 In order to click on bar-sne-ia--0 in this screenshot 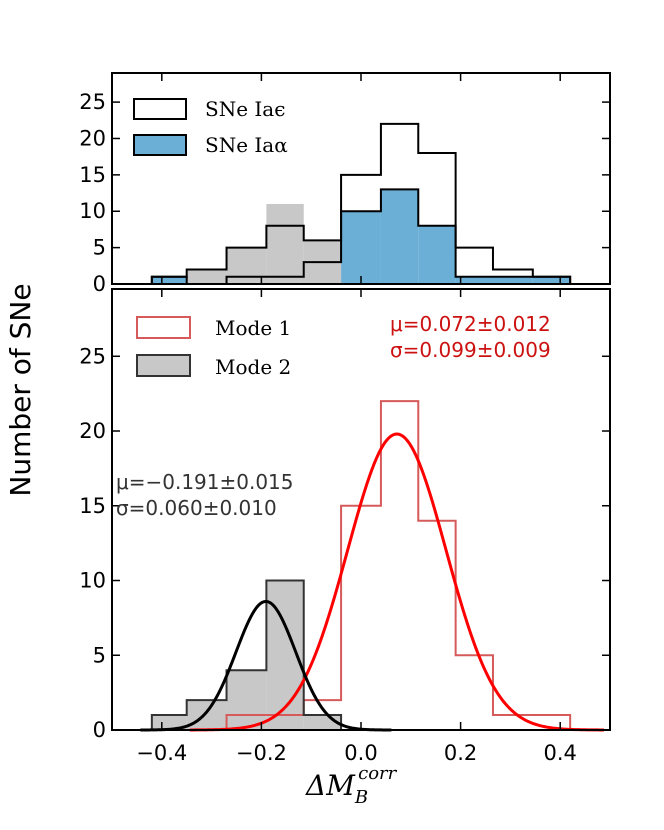, I will do `click(169, 280)`.